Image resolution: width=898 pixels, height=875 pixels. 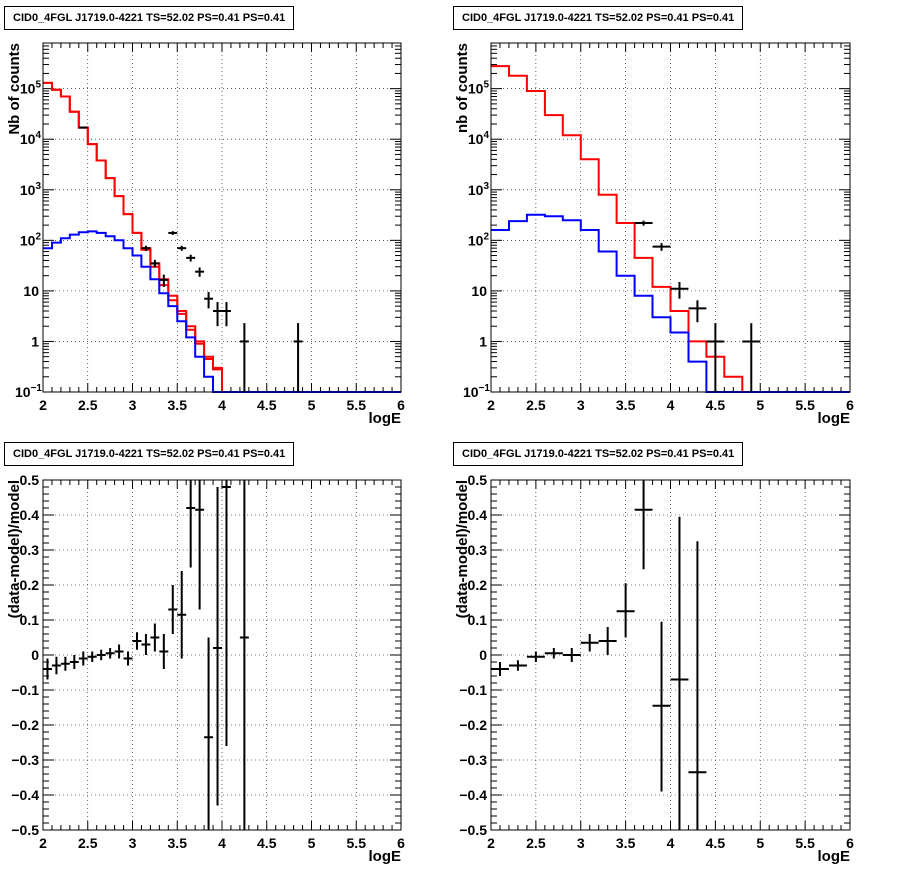 What do you see at coordinates (14, 89) in the screenshot?
I see `y-axis-title: Nb of counts` at bounding box center [14, 89].